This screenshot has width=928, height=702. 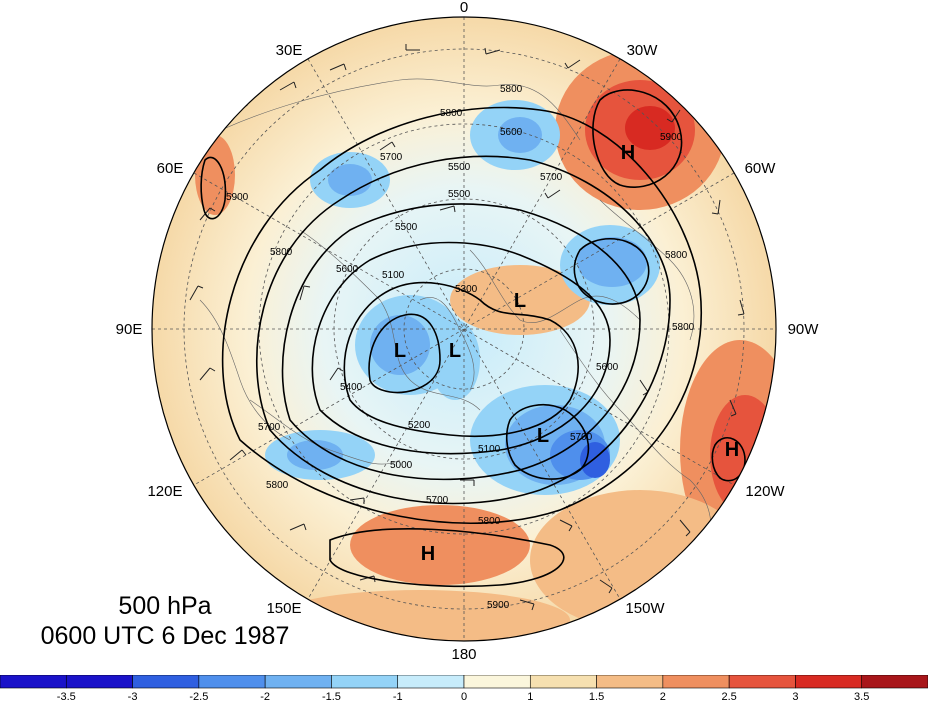 I want to click on colorbar-tick-label: 3, so click(x=795, y=696).